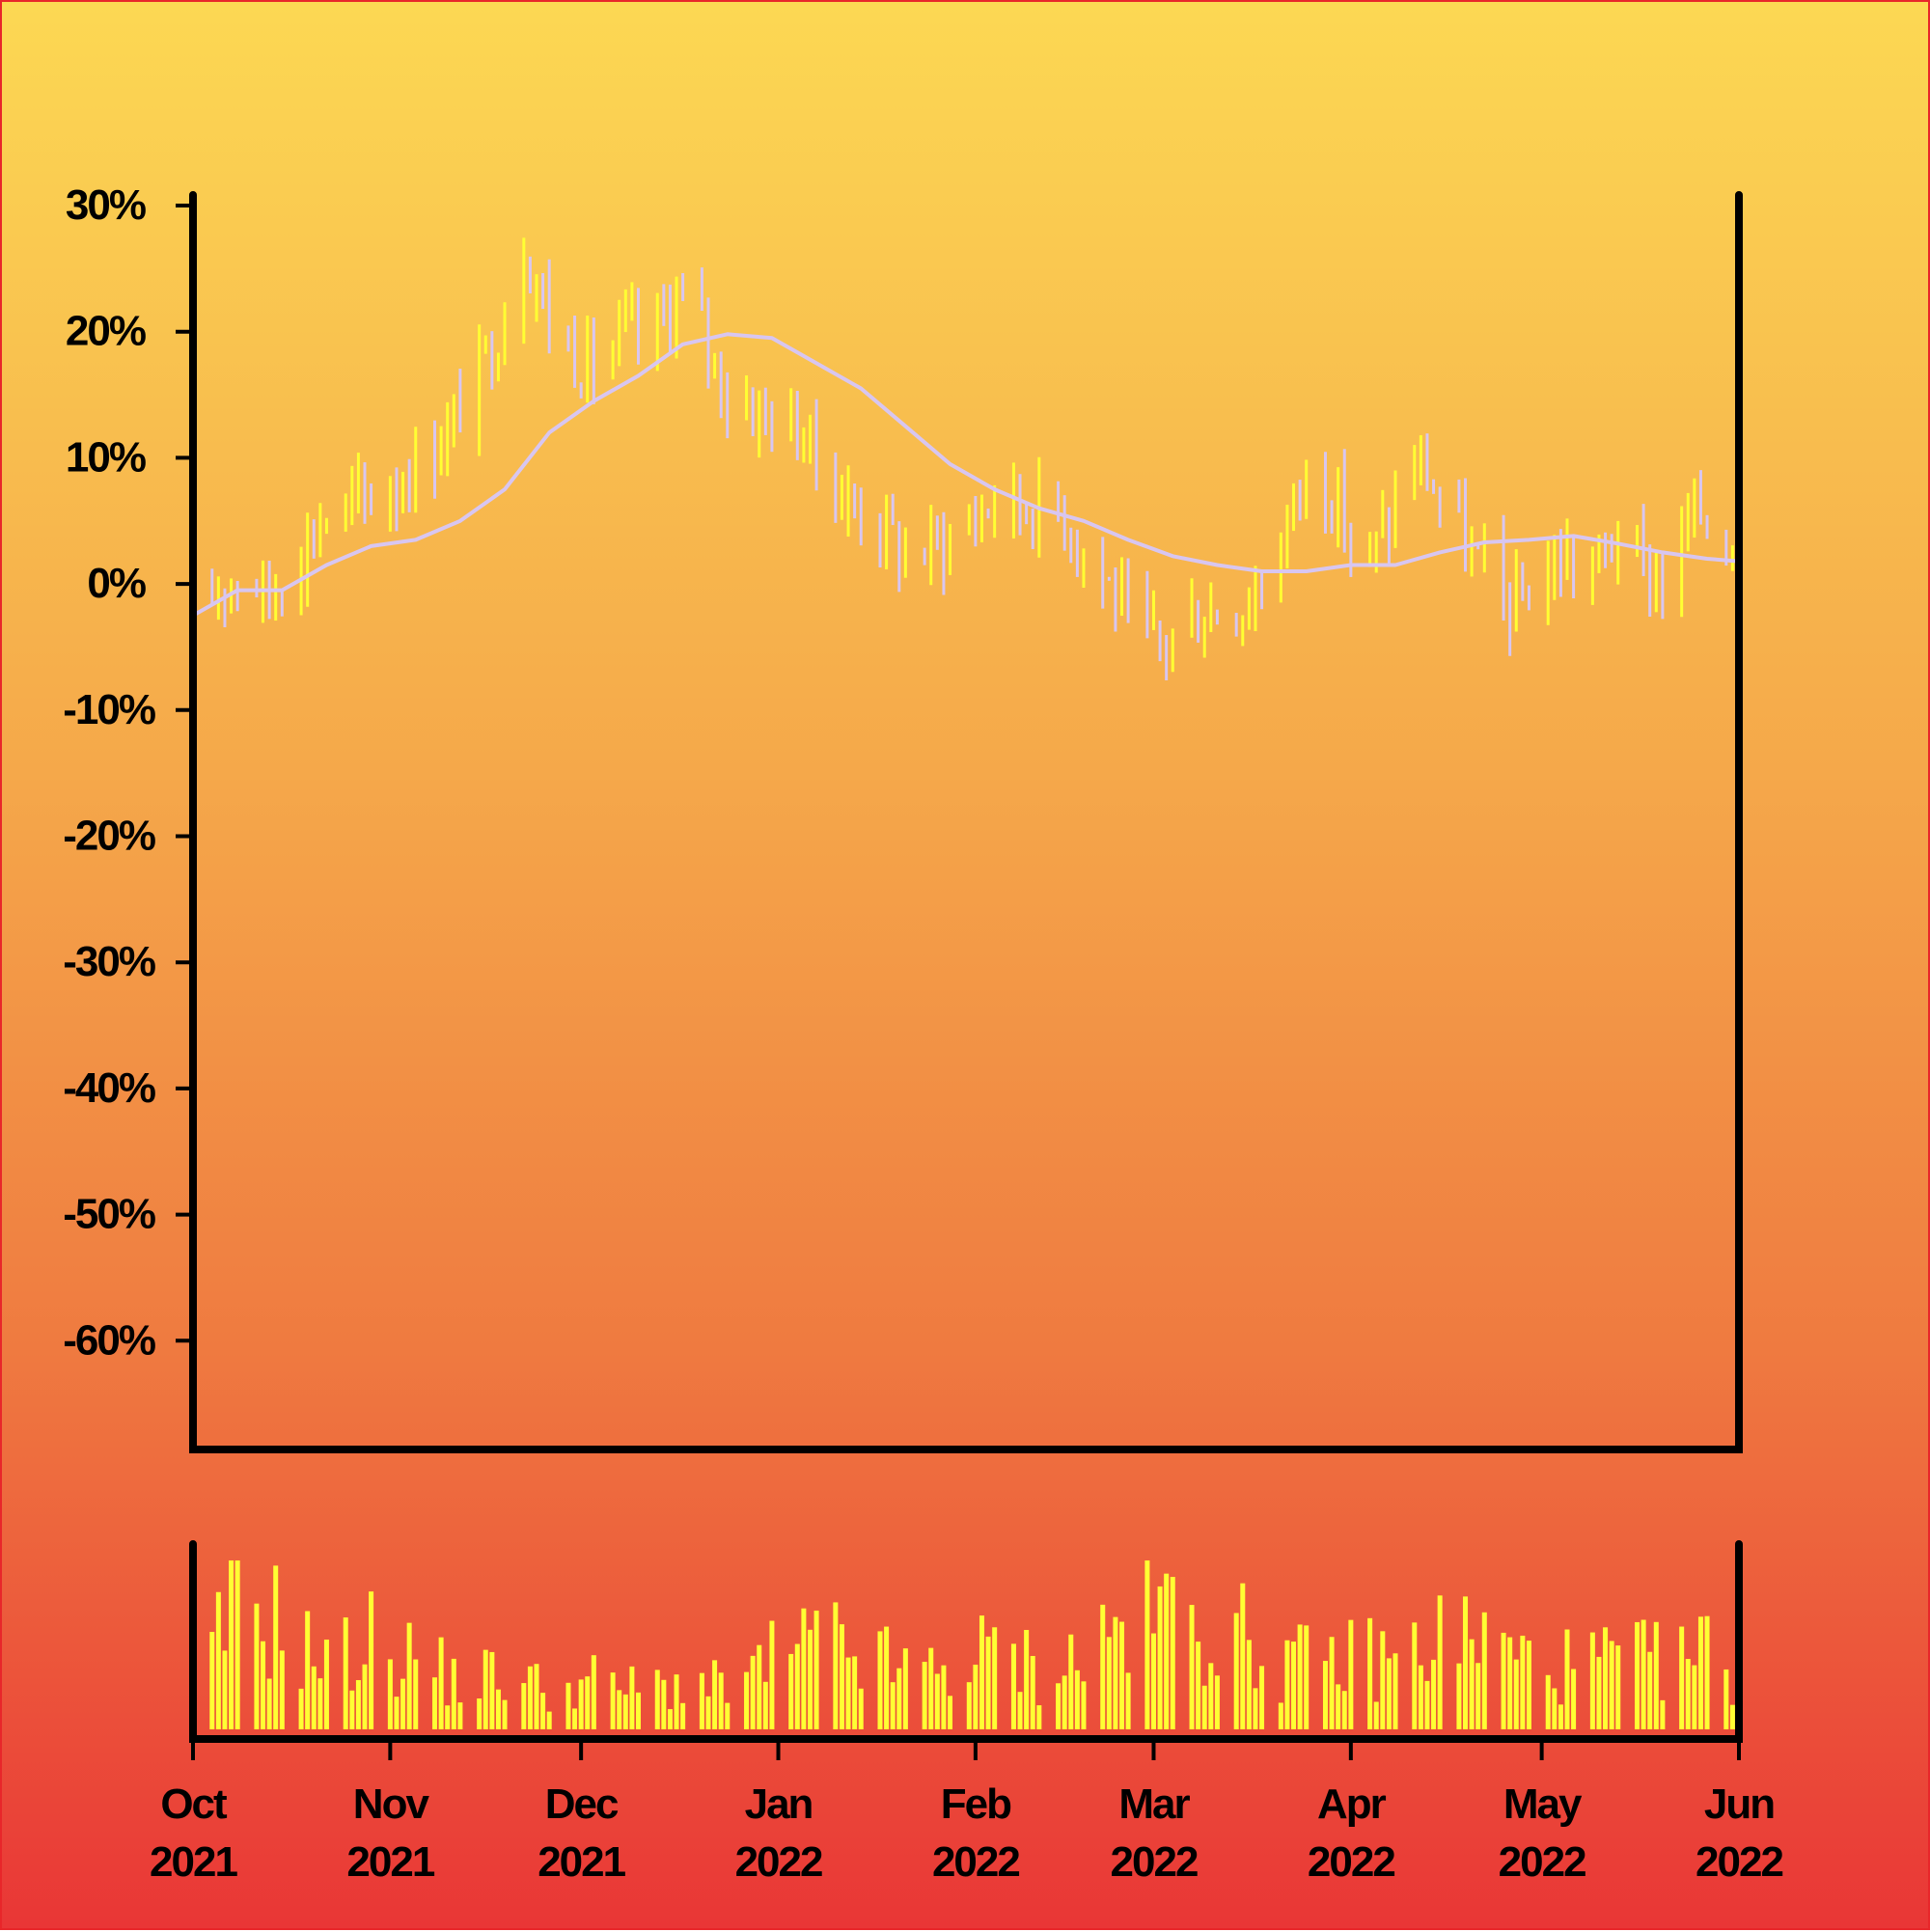  I want to click on y-tick-label: 20%, so click(106, 331).